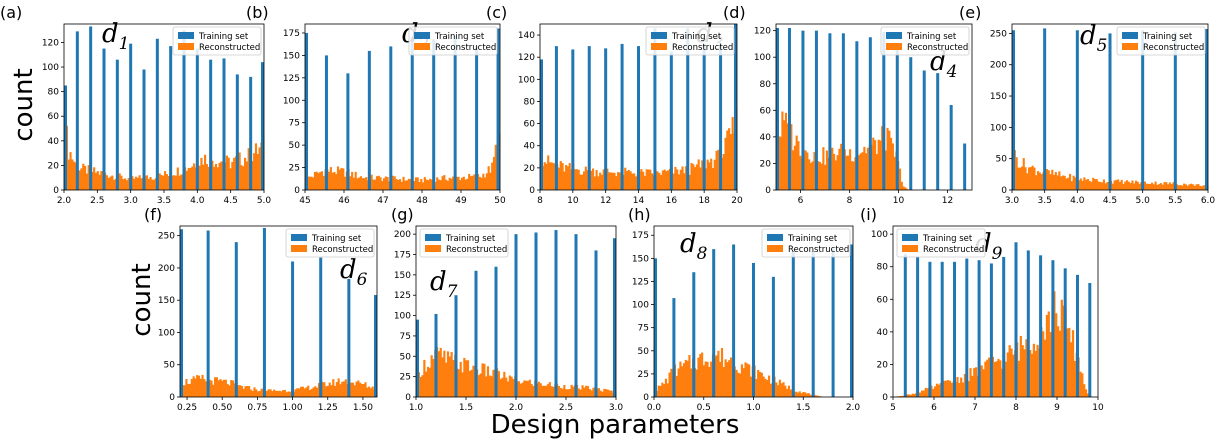  What do you see at coordinates (1175, 201) in the screenshot?
I see `x-tick-label: 5.5` at bounding box center [1175, 201].